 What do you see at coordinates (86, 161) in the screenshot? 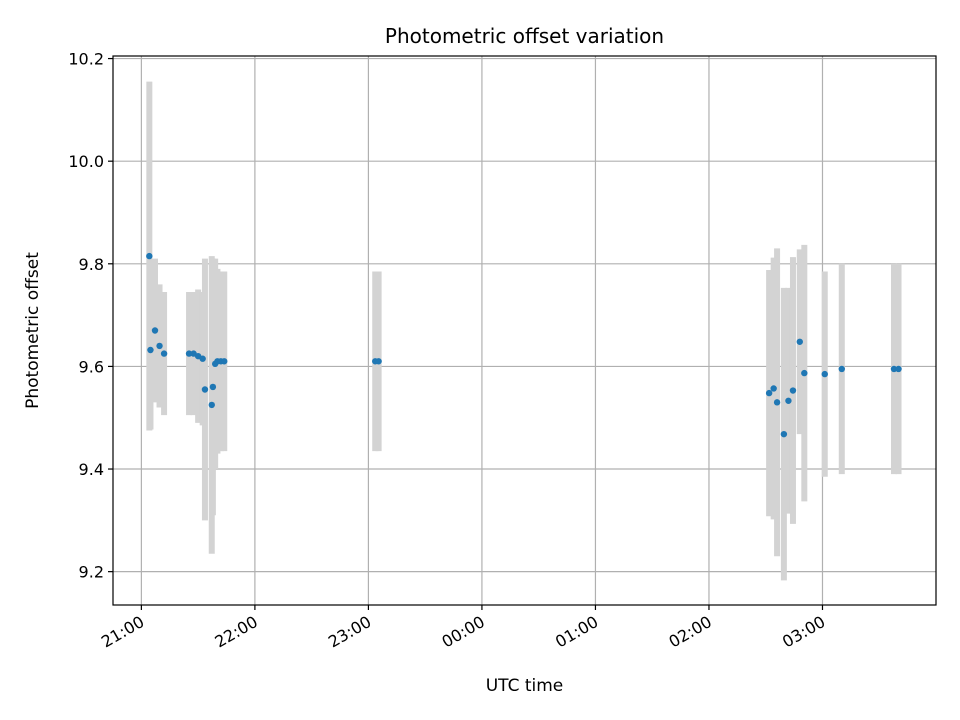
I see `y-tick-label: 10.0` at bounding box center [86, 161].